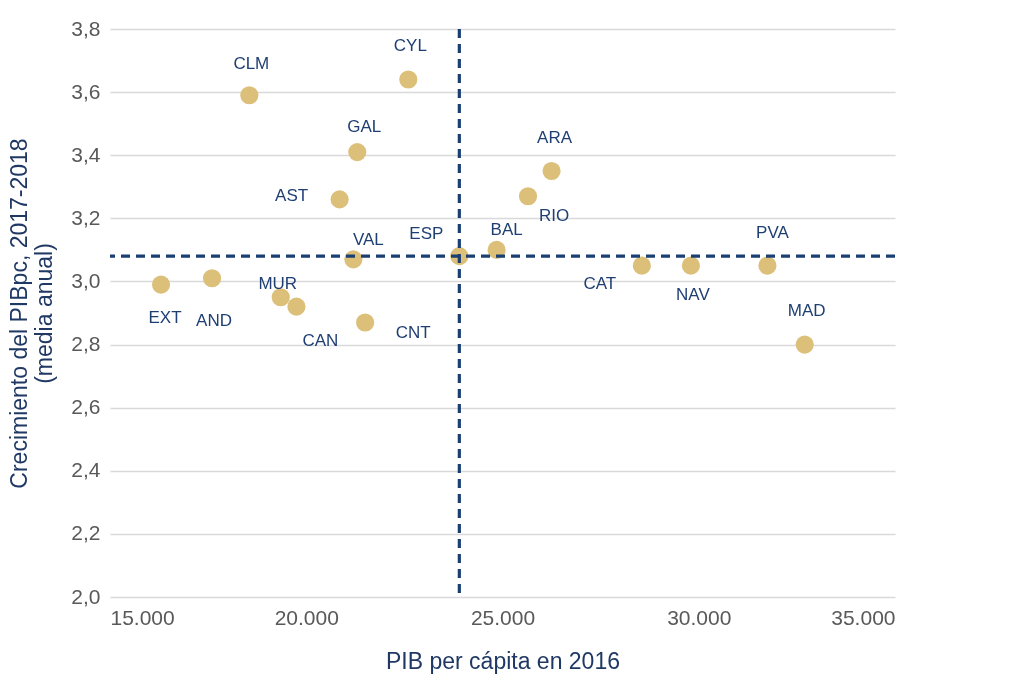  What do you see at coordinates (600, 283) in the screenshot?
I see `annotation: CAT` at bounding box center [600, 283].